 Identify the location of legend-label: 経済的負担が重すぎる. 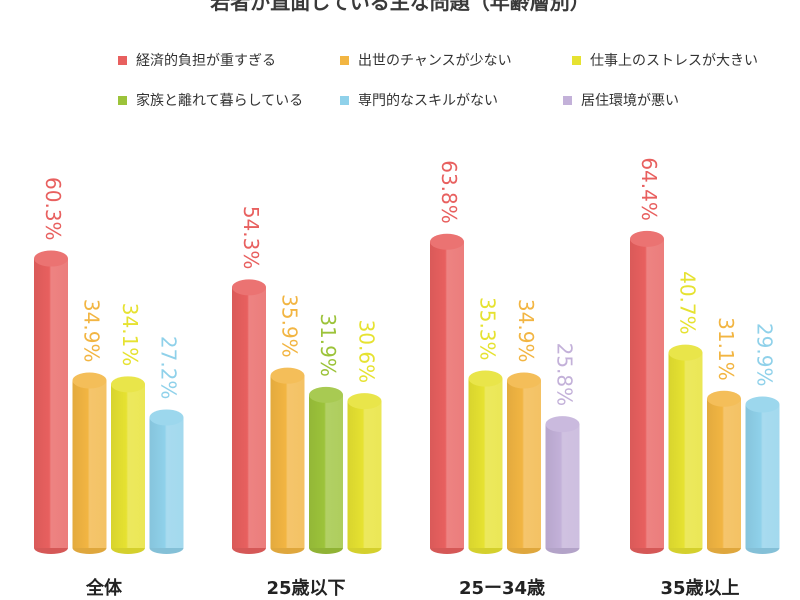
(206, 61).